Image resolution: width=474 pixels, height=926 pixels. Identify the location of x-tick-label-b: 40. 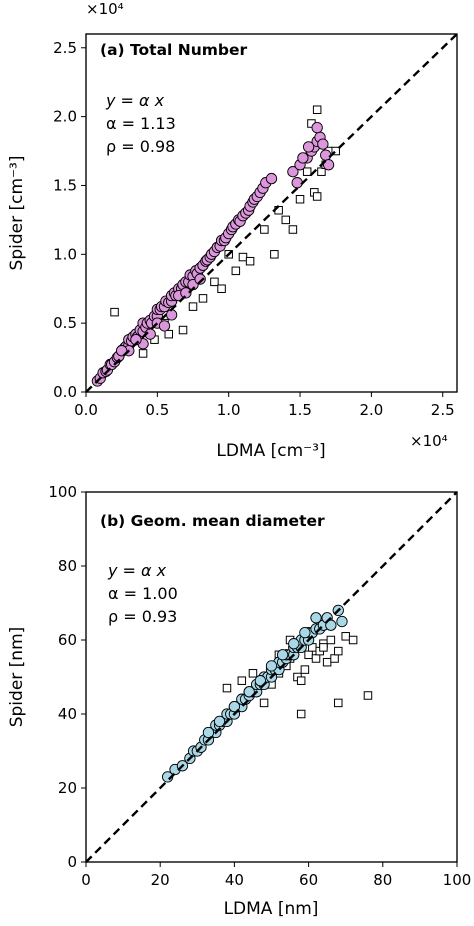
(234, 880).